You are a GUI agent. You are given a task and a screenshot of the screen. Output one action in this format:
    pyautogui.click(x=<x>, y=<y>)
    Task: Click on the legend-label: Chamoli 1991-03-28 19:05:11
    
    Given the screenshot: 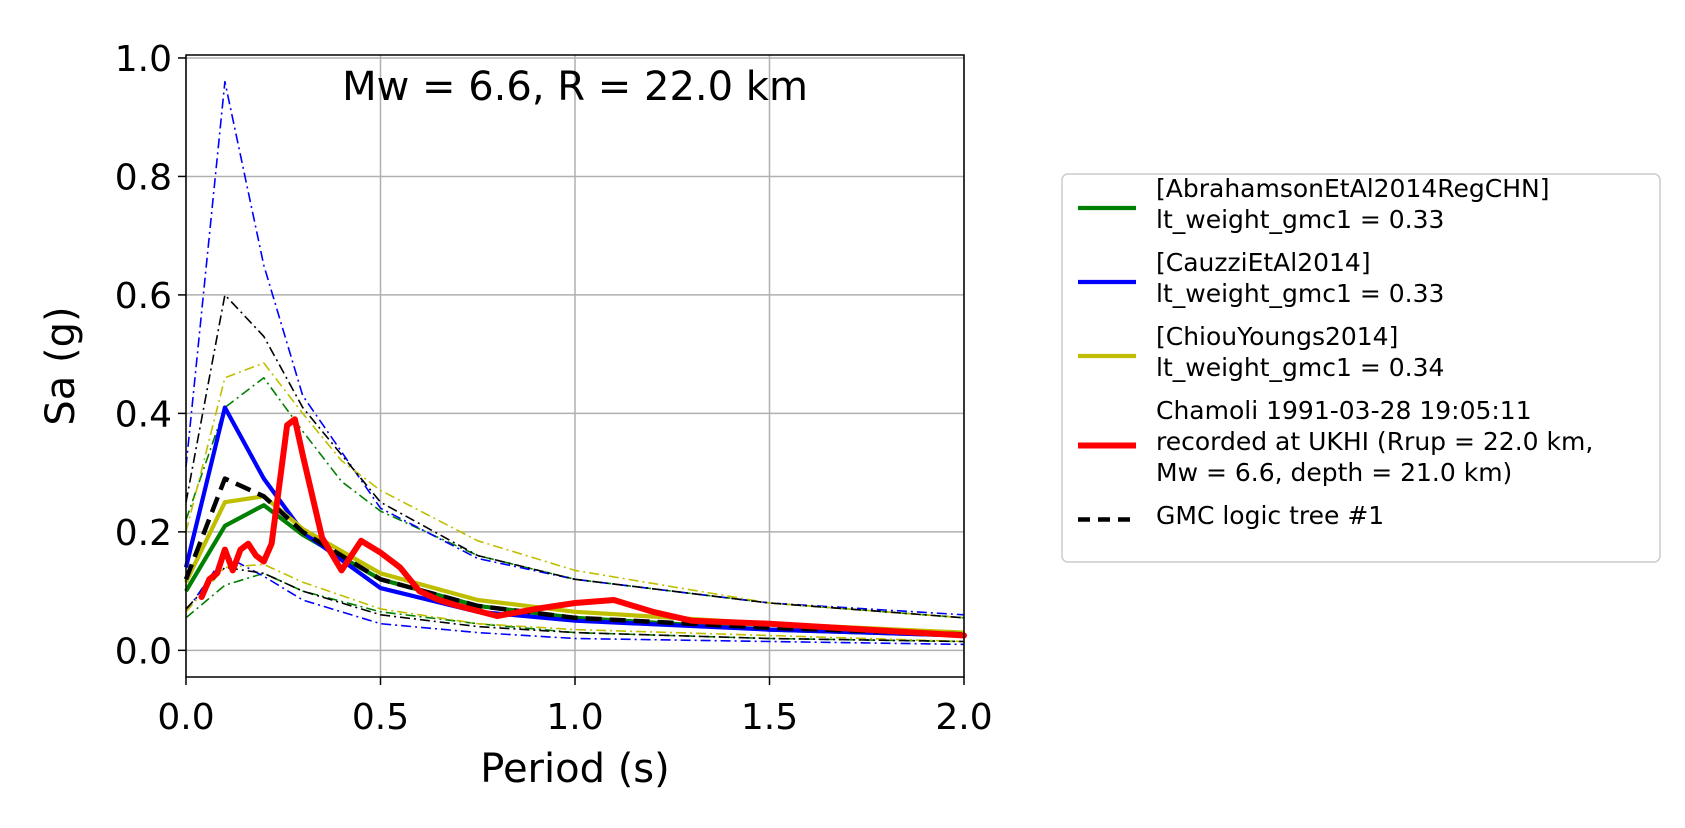 What is the action you would take?
    pyautogui.click(x=1344, y=410)
    